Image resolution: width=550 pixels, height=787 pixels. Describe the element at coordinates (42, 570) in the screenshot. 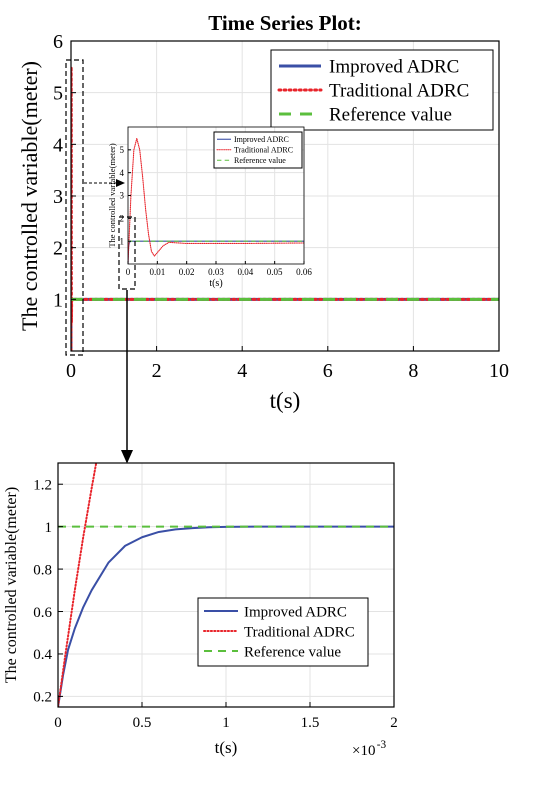

I see `y-tick-label: 0.8` at that location.